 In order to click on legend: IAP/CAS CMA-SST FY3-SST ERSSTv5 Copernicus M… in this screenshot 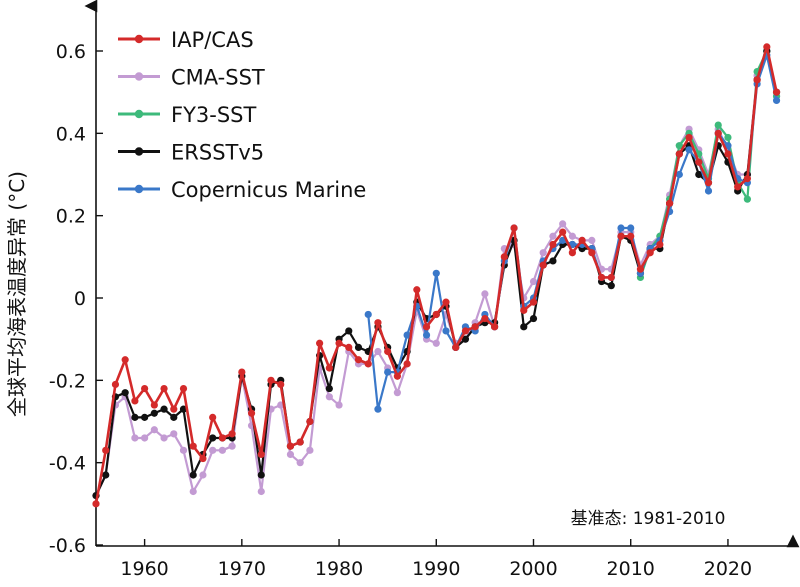, I will do `click(242, 115)`.